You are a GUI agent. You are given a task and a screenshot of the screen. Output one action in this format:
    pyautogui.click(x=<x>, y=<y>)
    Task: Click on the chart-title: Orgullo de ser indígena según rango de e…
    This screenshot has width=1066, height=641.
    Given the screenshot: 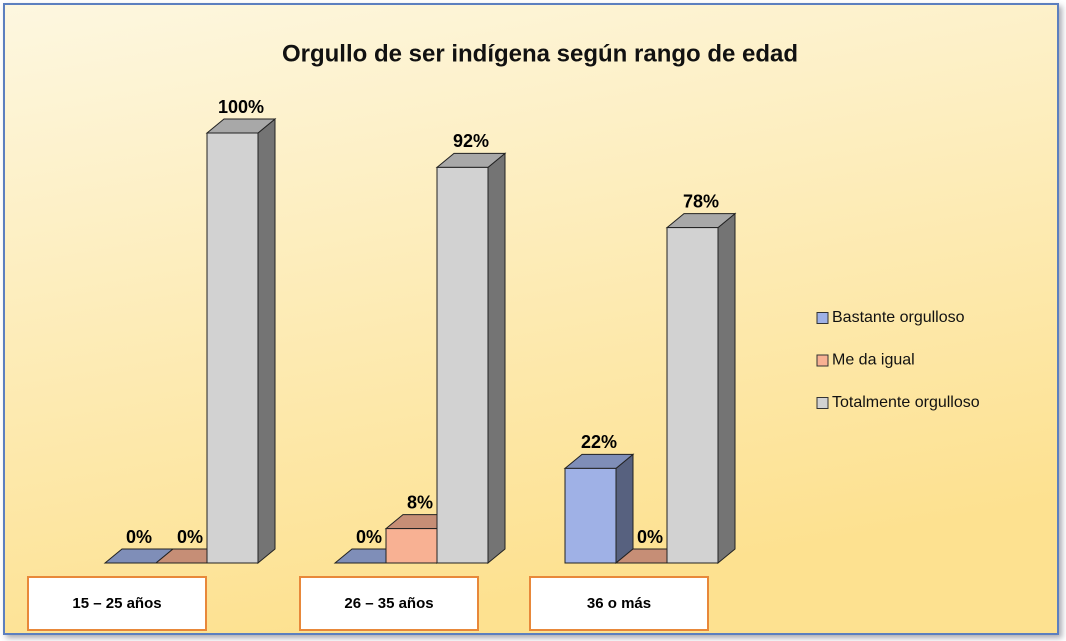 What is the action you would take?
    pyautogui.click(x=540, y=53)
    